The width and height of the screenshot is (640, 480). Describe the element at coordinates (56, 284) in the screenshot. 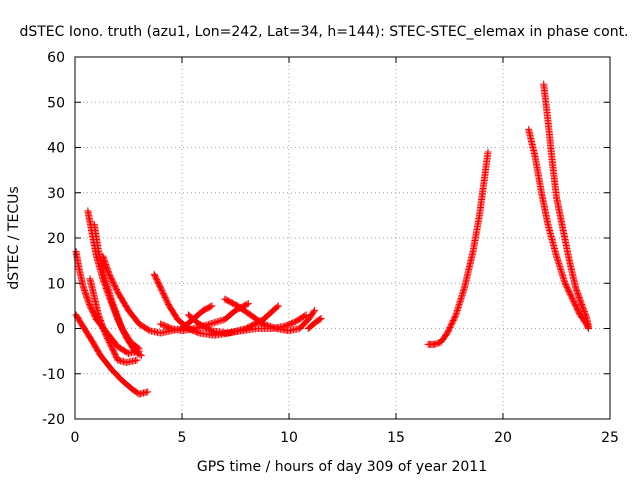

I see `y-tick-label: 10` at that location.